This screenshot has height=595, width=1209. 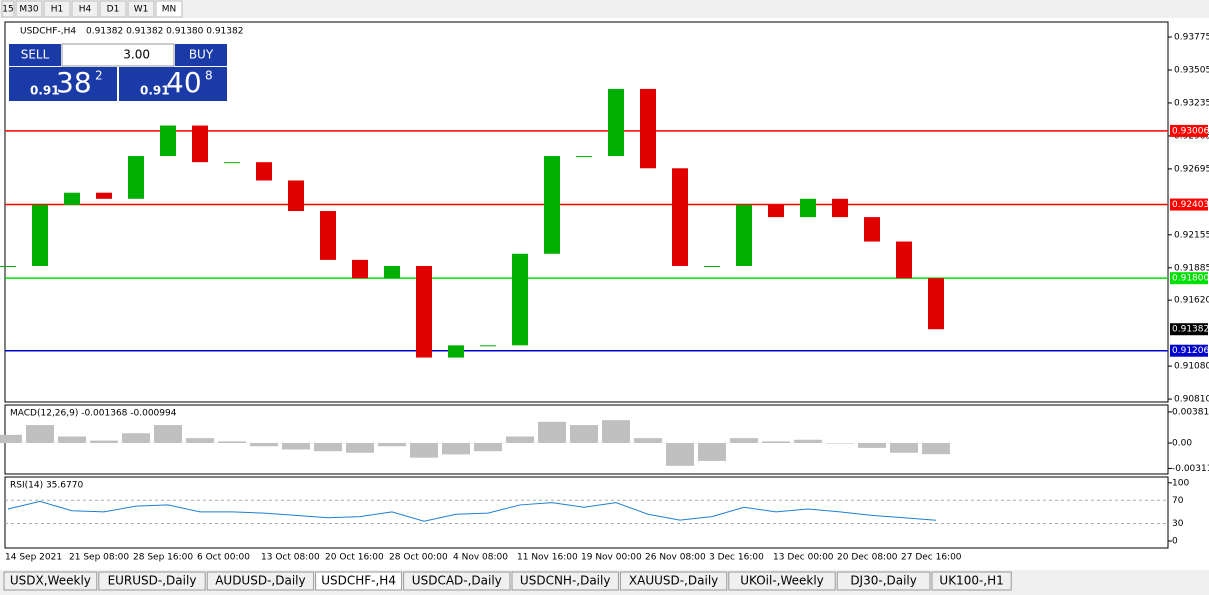 What do you see at coordinates (675, 558) in the screenshot?
I see `x-tick-label: 26 Nov 08:00` at bounding box center [675, 558].